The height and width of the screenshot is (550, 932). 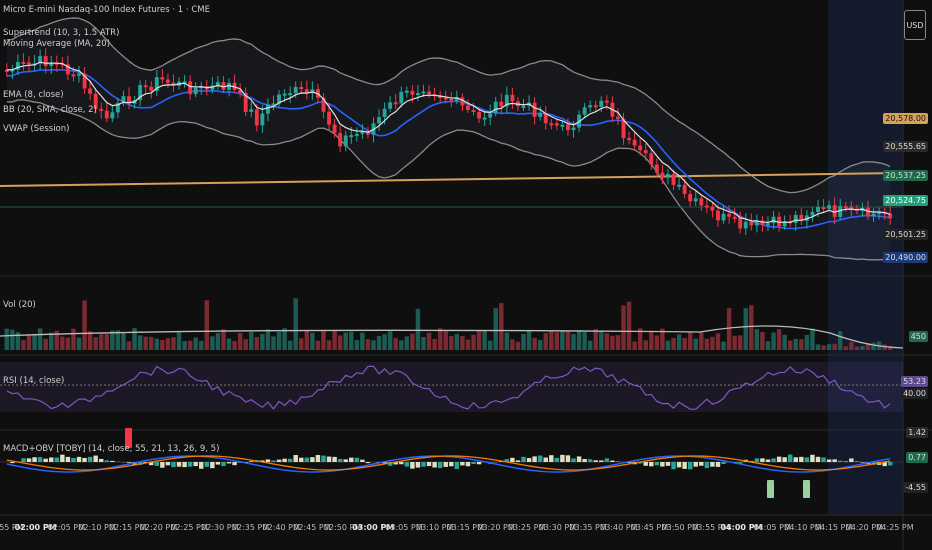 What do you see at coordinates (97, 527) in the screenshot?
I see `time-axis-label: 02:10 PM` at bounding box center [97, 527].